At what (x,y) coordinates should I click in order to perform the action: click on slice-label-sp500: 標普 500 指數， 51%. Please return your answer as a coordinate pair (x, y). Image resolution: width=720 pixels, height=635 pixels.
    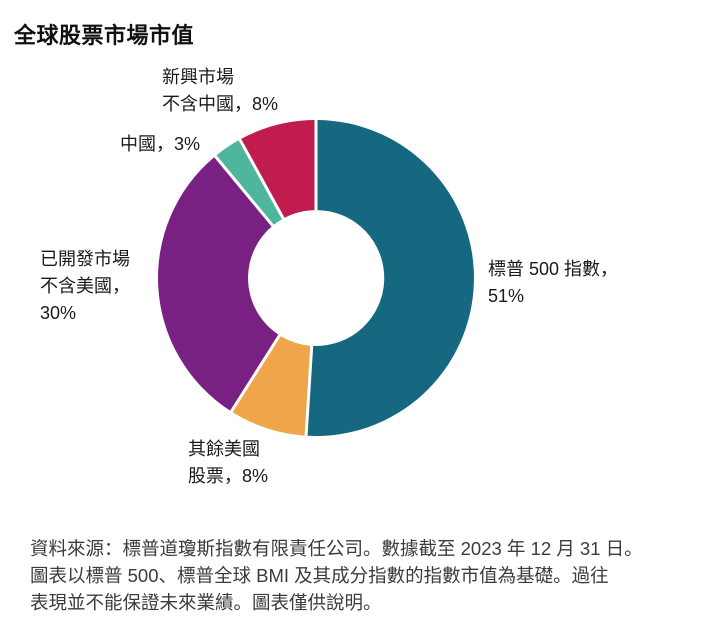
    Looking at the image, I should click on (553, 282).